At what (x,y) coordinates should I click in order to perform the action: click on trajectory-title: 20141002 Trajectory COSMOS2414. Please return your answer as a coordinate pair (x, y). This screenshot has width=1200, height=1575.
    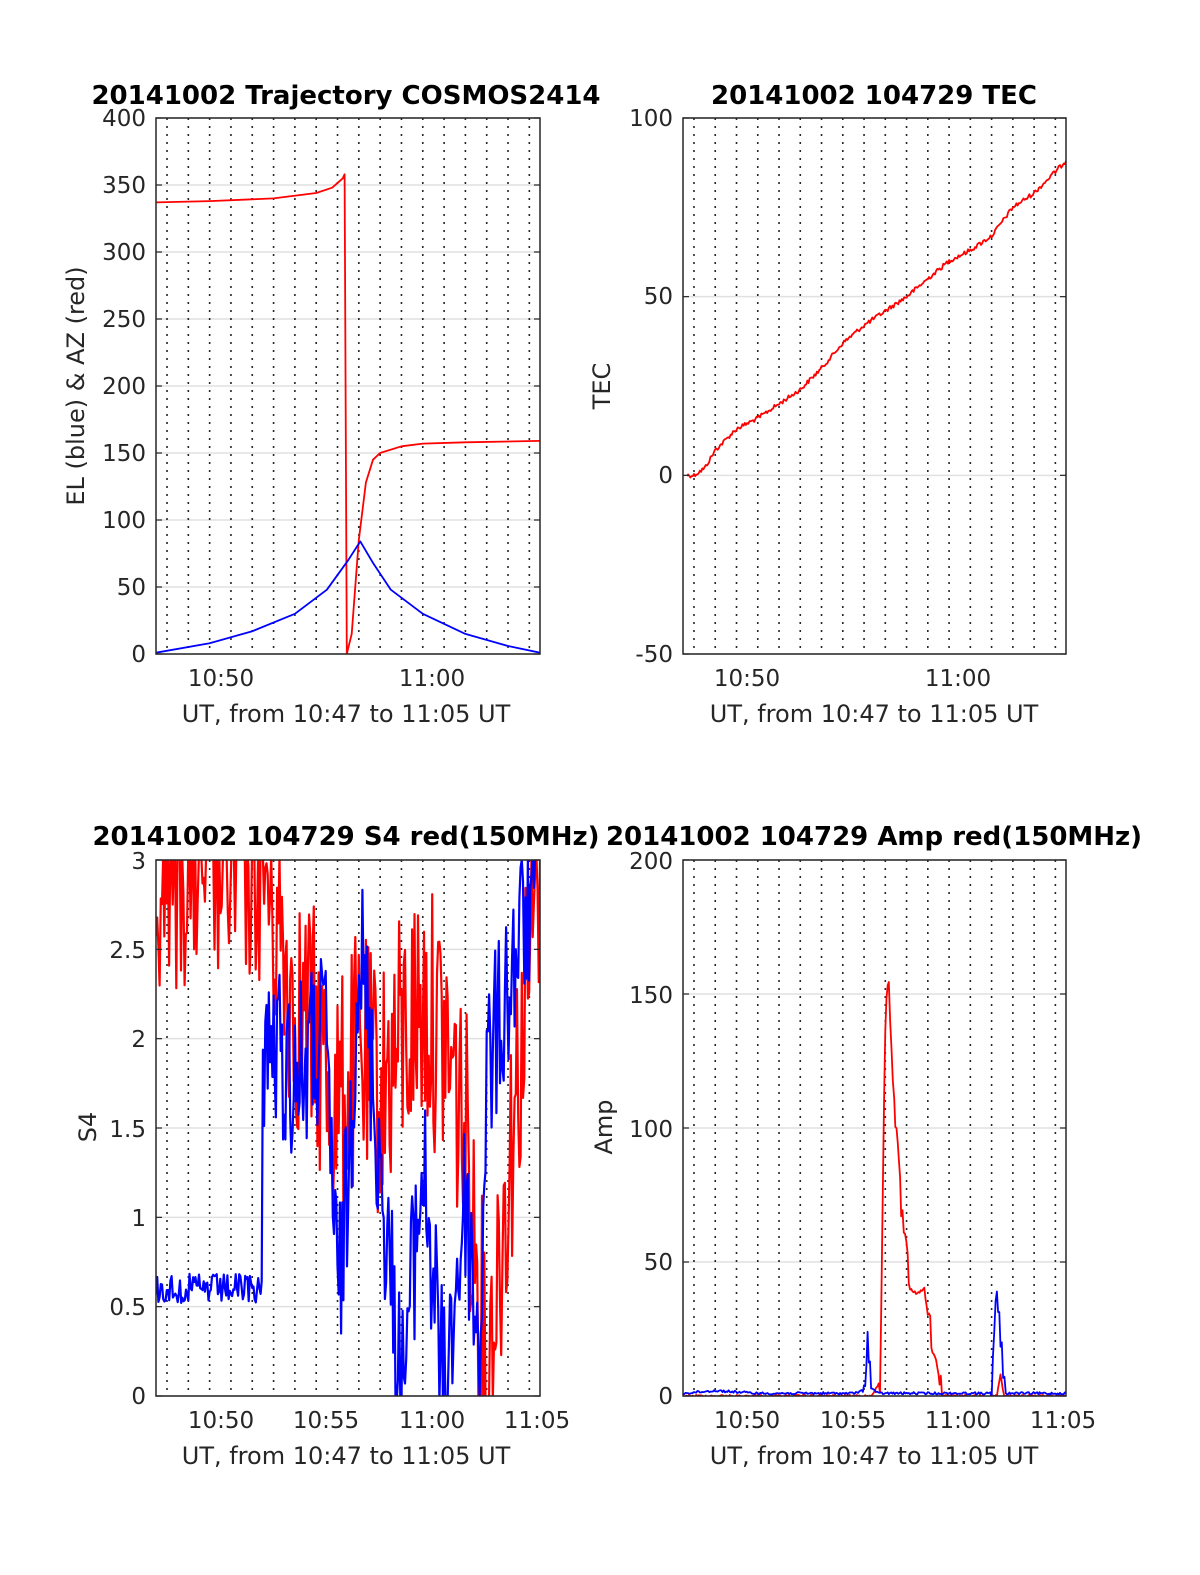
    Looking at the image, I should click on (345, 96).